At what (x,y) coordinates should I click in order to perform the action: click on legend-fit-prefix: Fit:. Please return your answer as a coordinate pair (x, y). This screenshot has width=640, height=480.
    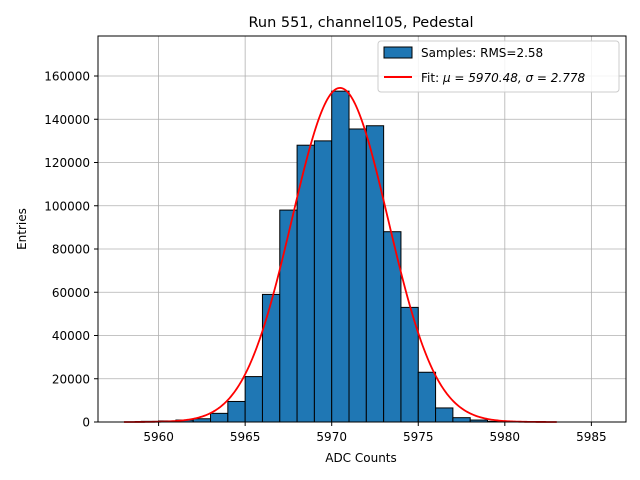
    Looking at the image, I should click on (432, 78).